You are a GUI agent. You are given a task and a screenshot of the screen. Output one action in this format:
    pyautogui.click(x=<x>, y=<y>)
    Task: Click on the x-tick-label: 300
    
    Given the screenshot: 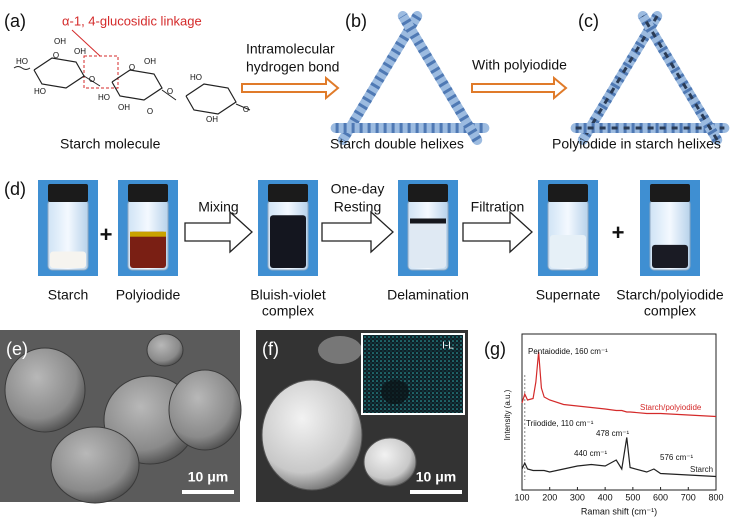 What is the action you would take?
    pyautogui.click(x=577, y=497)
    